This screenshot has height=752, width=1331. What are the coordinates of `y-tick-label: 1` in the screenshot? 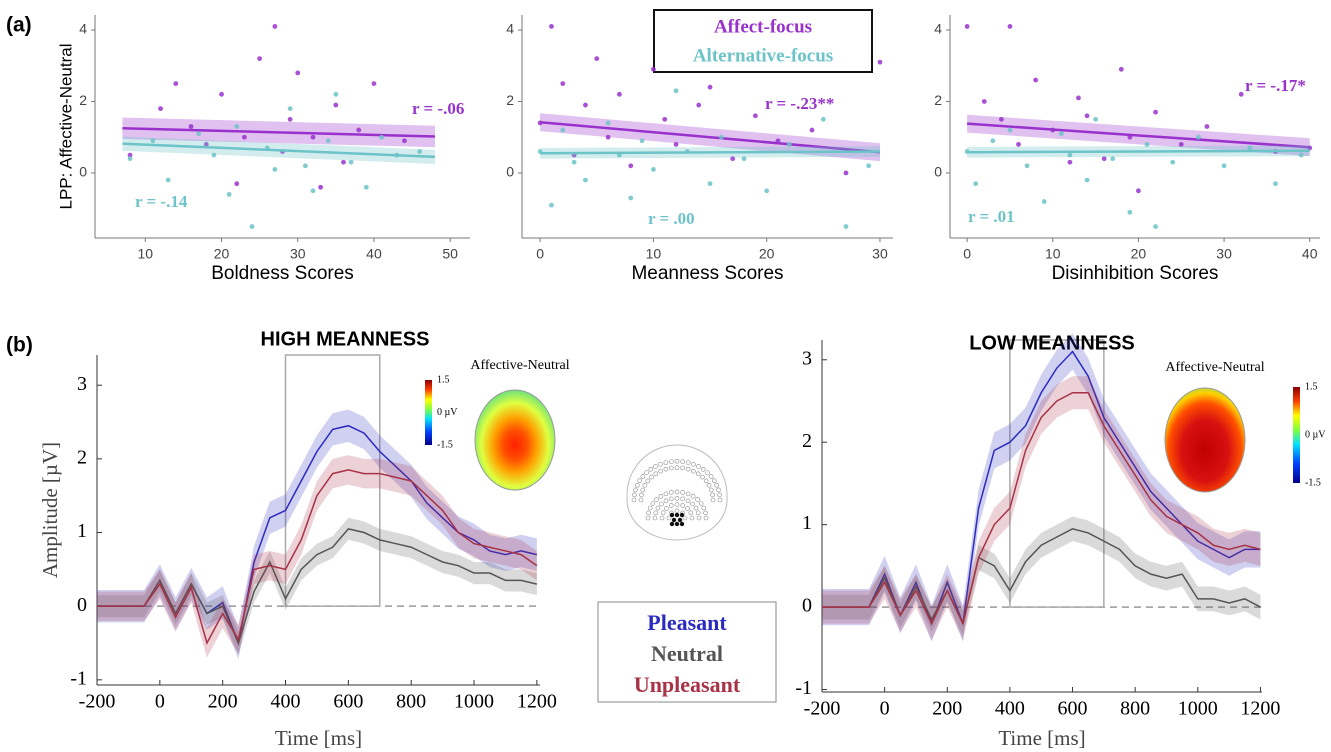 It's located at (82, 531).